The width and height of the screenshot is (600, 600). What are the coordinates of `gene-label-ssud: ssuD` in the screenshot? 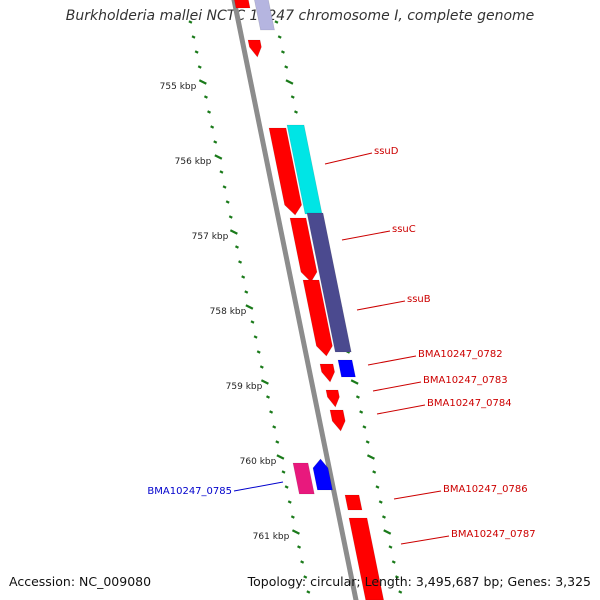 It's located at (386, 151).